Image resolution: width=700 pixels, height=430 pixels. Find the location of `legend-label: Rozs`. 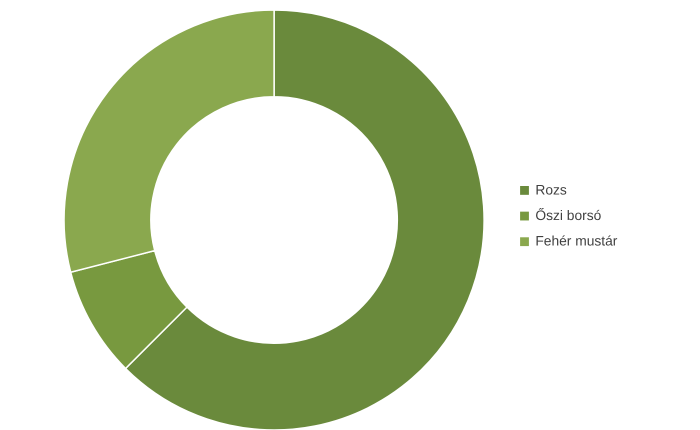

legend-label: Rozs is located at coordinates (551, 190).